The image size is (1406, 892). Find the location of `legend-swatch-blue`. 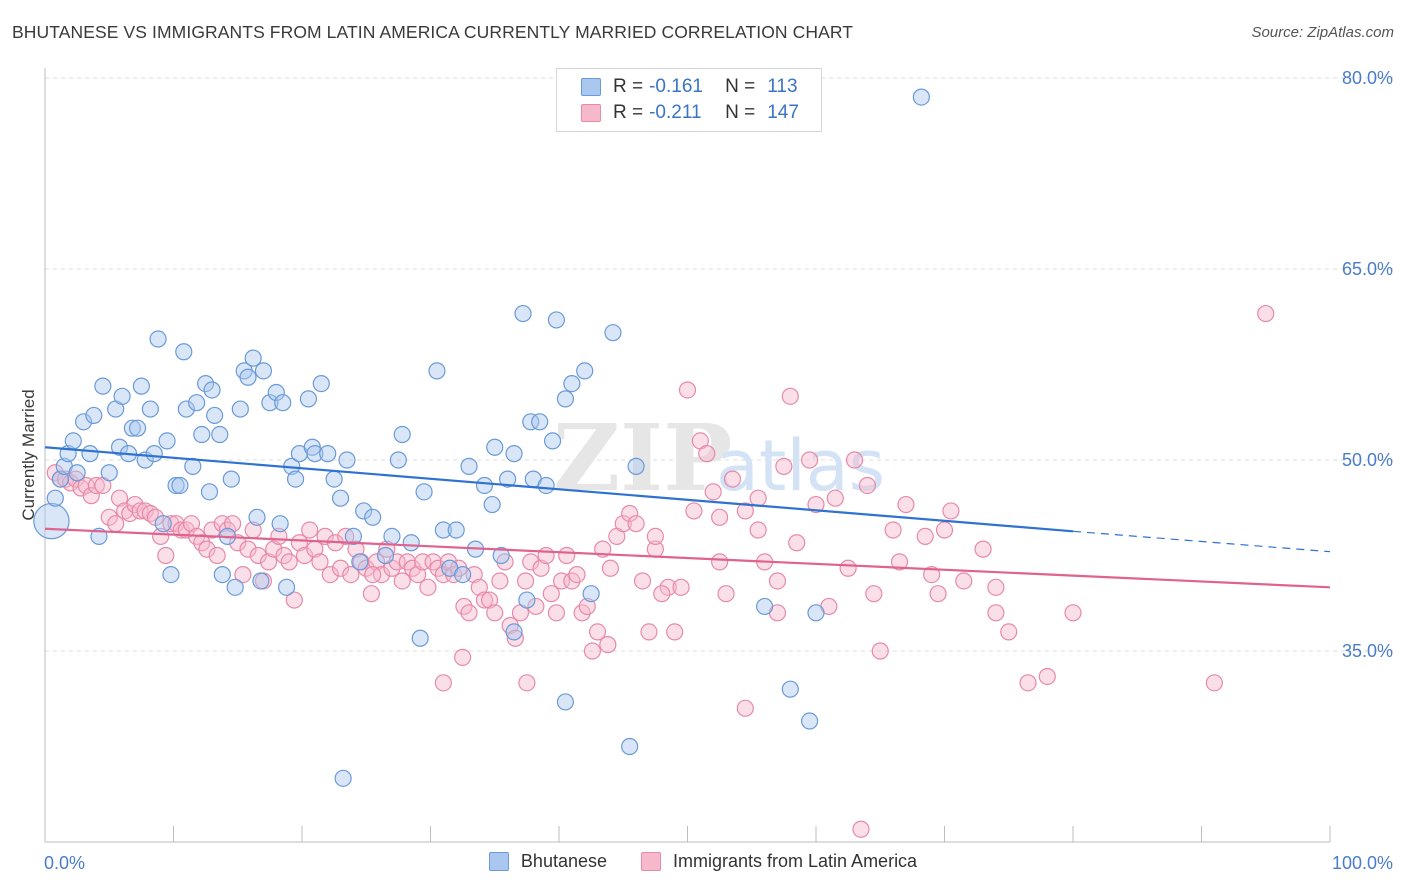

legend-swatch-blue is located at coordinates (591, 87).